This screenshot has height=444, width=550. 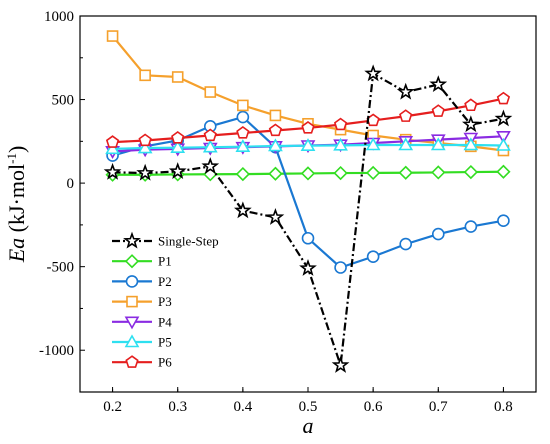 What do you see at coordinates (165, 281) in the screenshot?
I see `legend-label: P2` at bounding box center [165, 281].